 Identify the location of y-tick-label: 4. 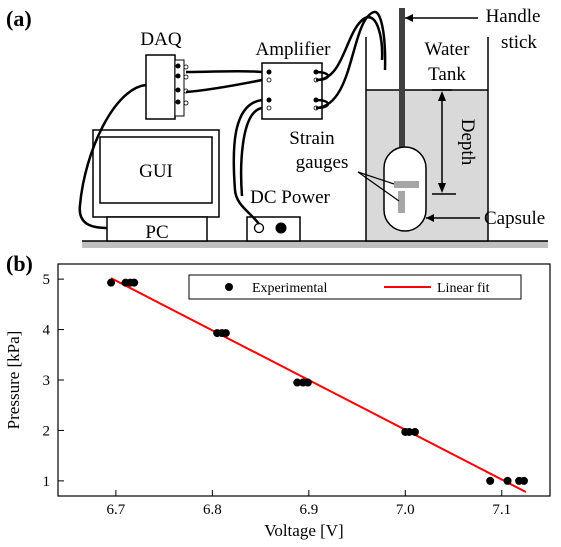
(47, 331).